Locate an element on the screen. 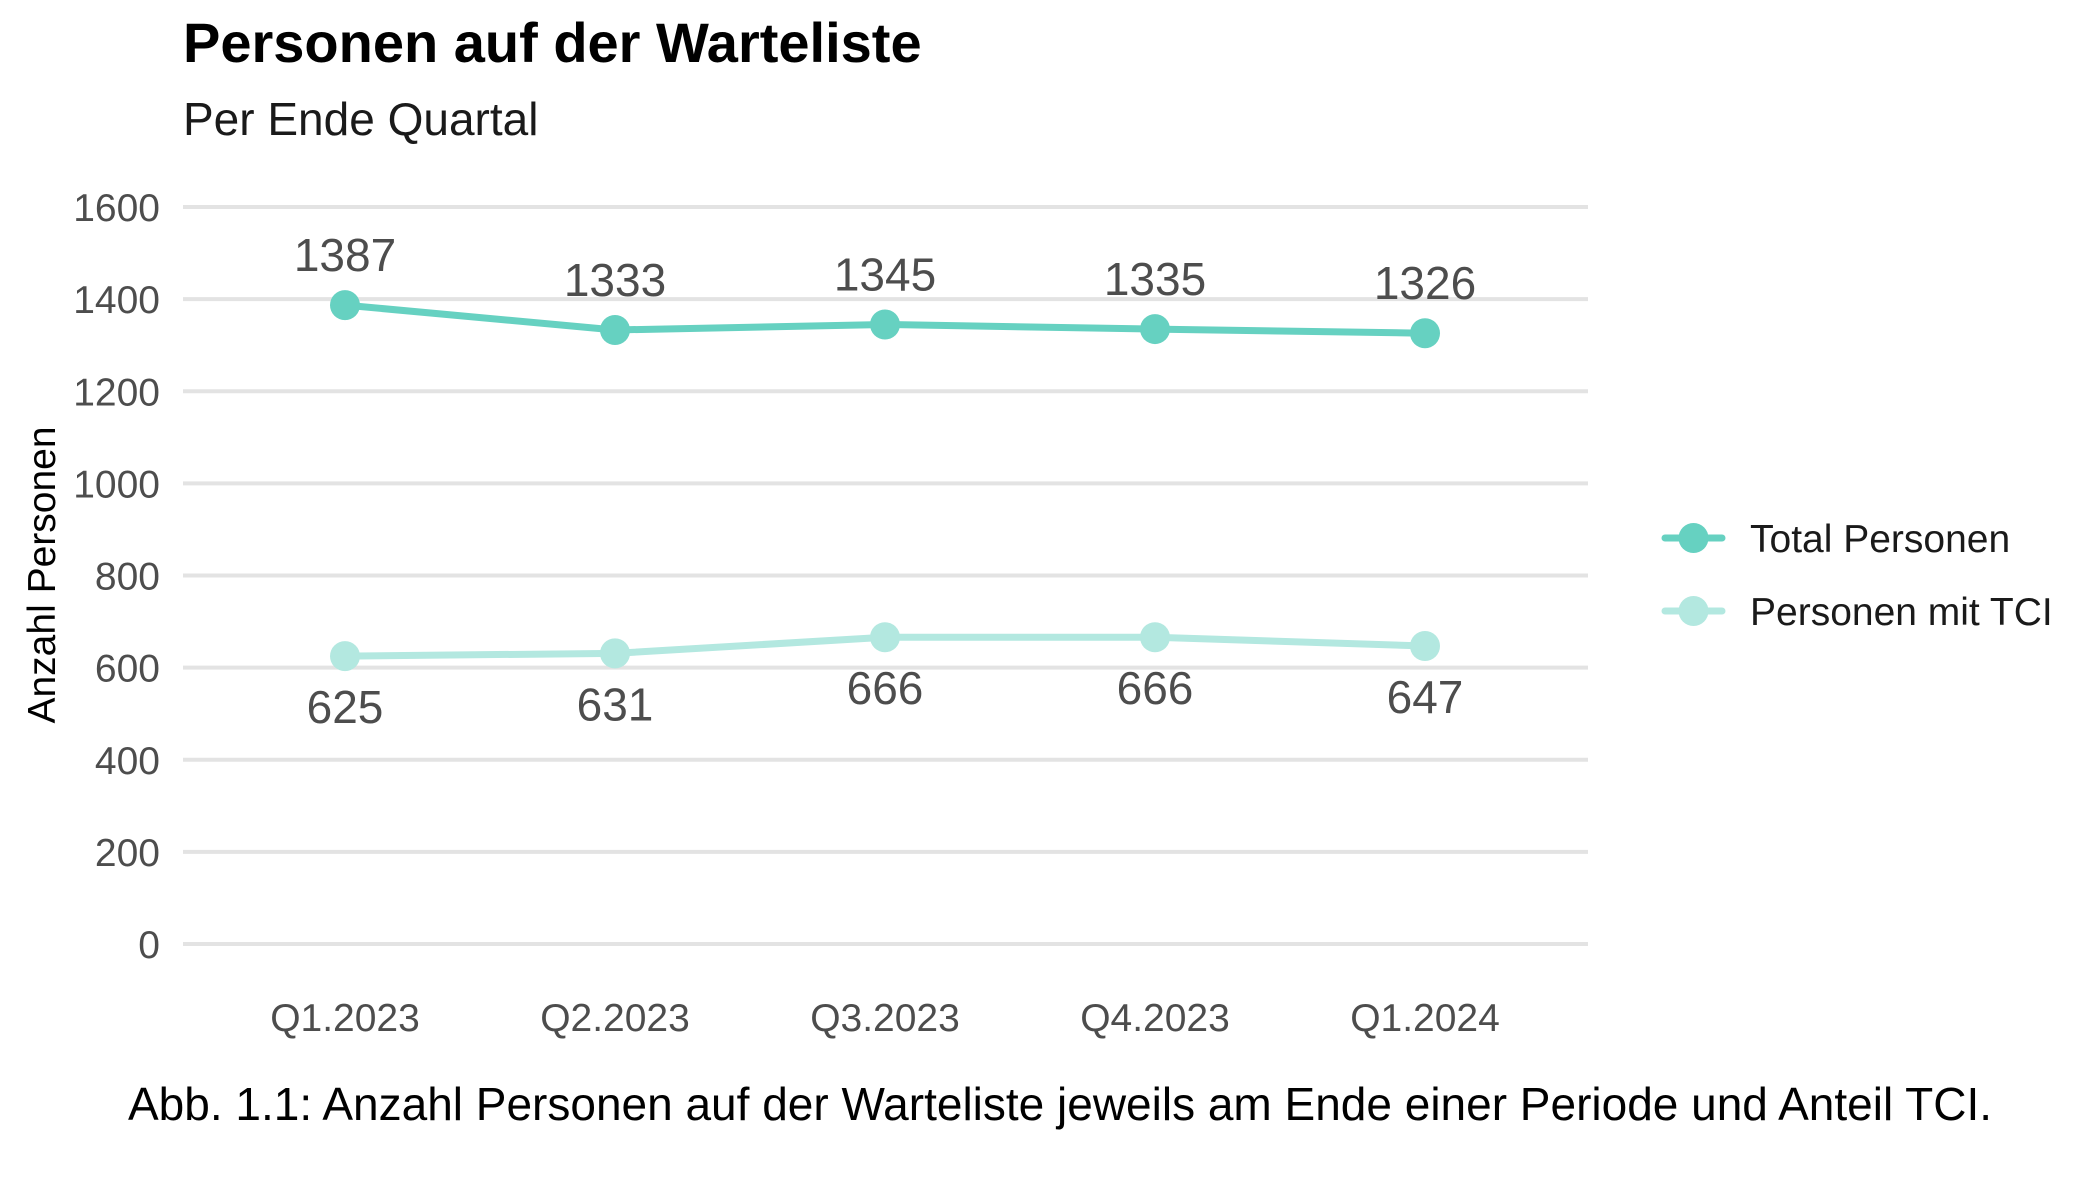  chart-title: Personen auf der Warteliste is located at coordinates (552, 42).